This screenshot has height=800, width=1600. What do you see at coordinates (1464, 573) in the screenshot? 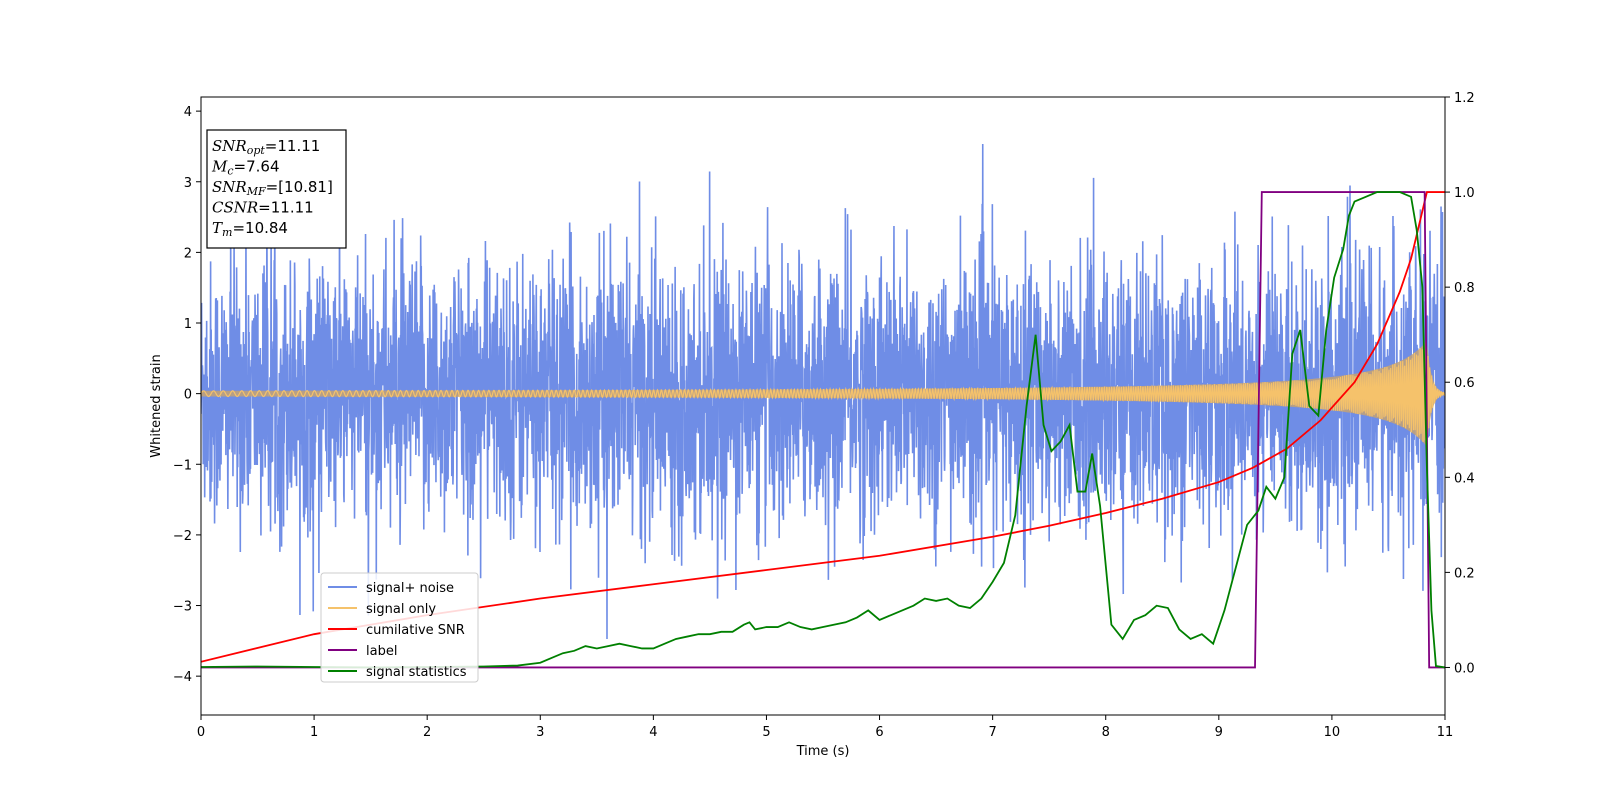
I see `y2-tick-label: 0.2` at bounding box center [1464, 573].